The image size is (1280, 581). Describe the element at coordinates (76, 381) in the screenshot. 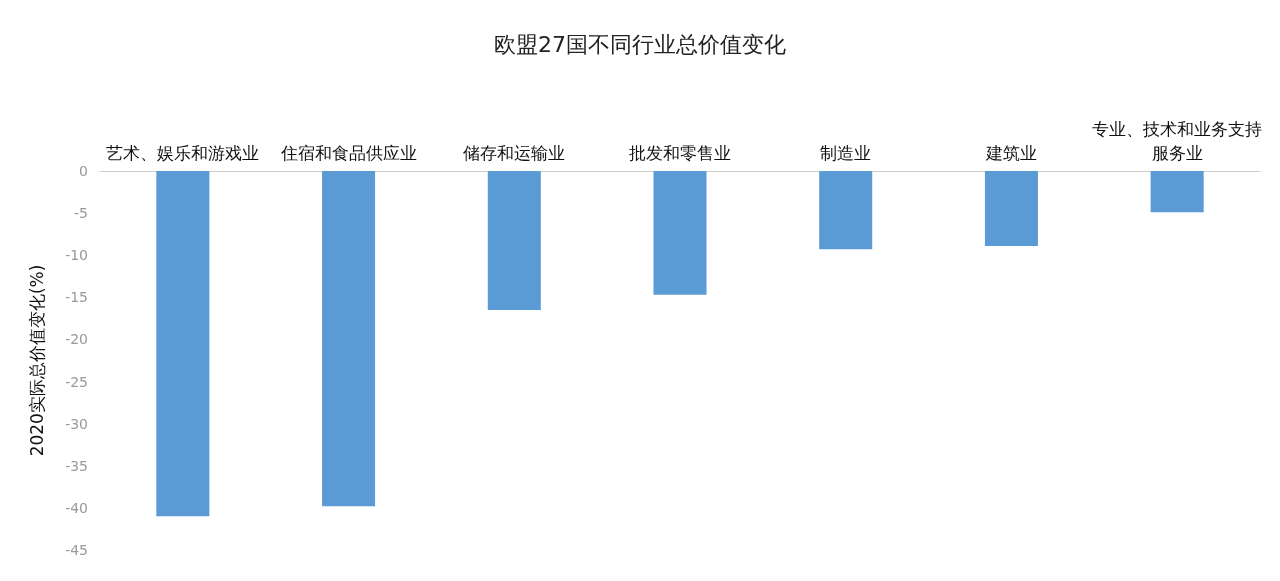

I see `y-tick-label: -25` at that location.